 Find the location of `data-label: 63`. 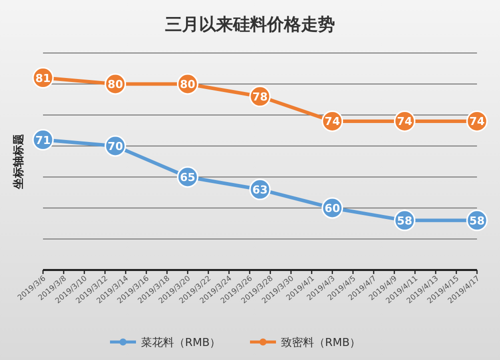

data-label: 63 is located at coordinates (260, 189).